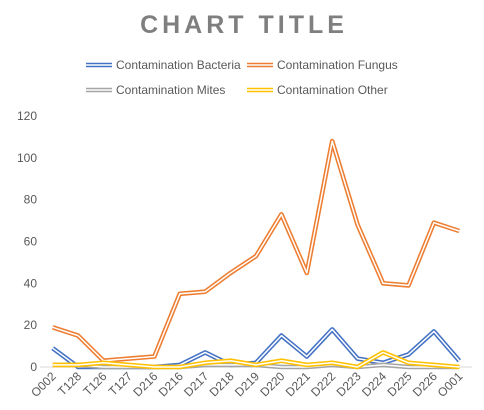 This screenshot has width=484, height=410. I want to click on legend-label: Contamination Bacteria, so click(178, 65).